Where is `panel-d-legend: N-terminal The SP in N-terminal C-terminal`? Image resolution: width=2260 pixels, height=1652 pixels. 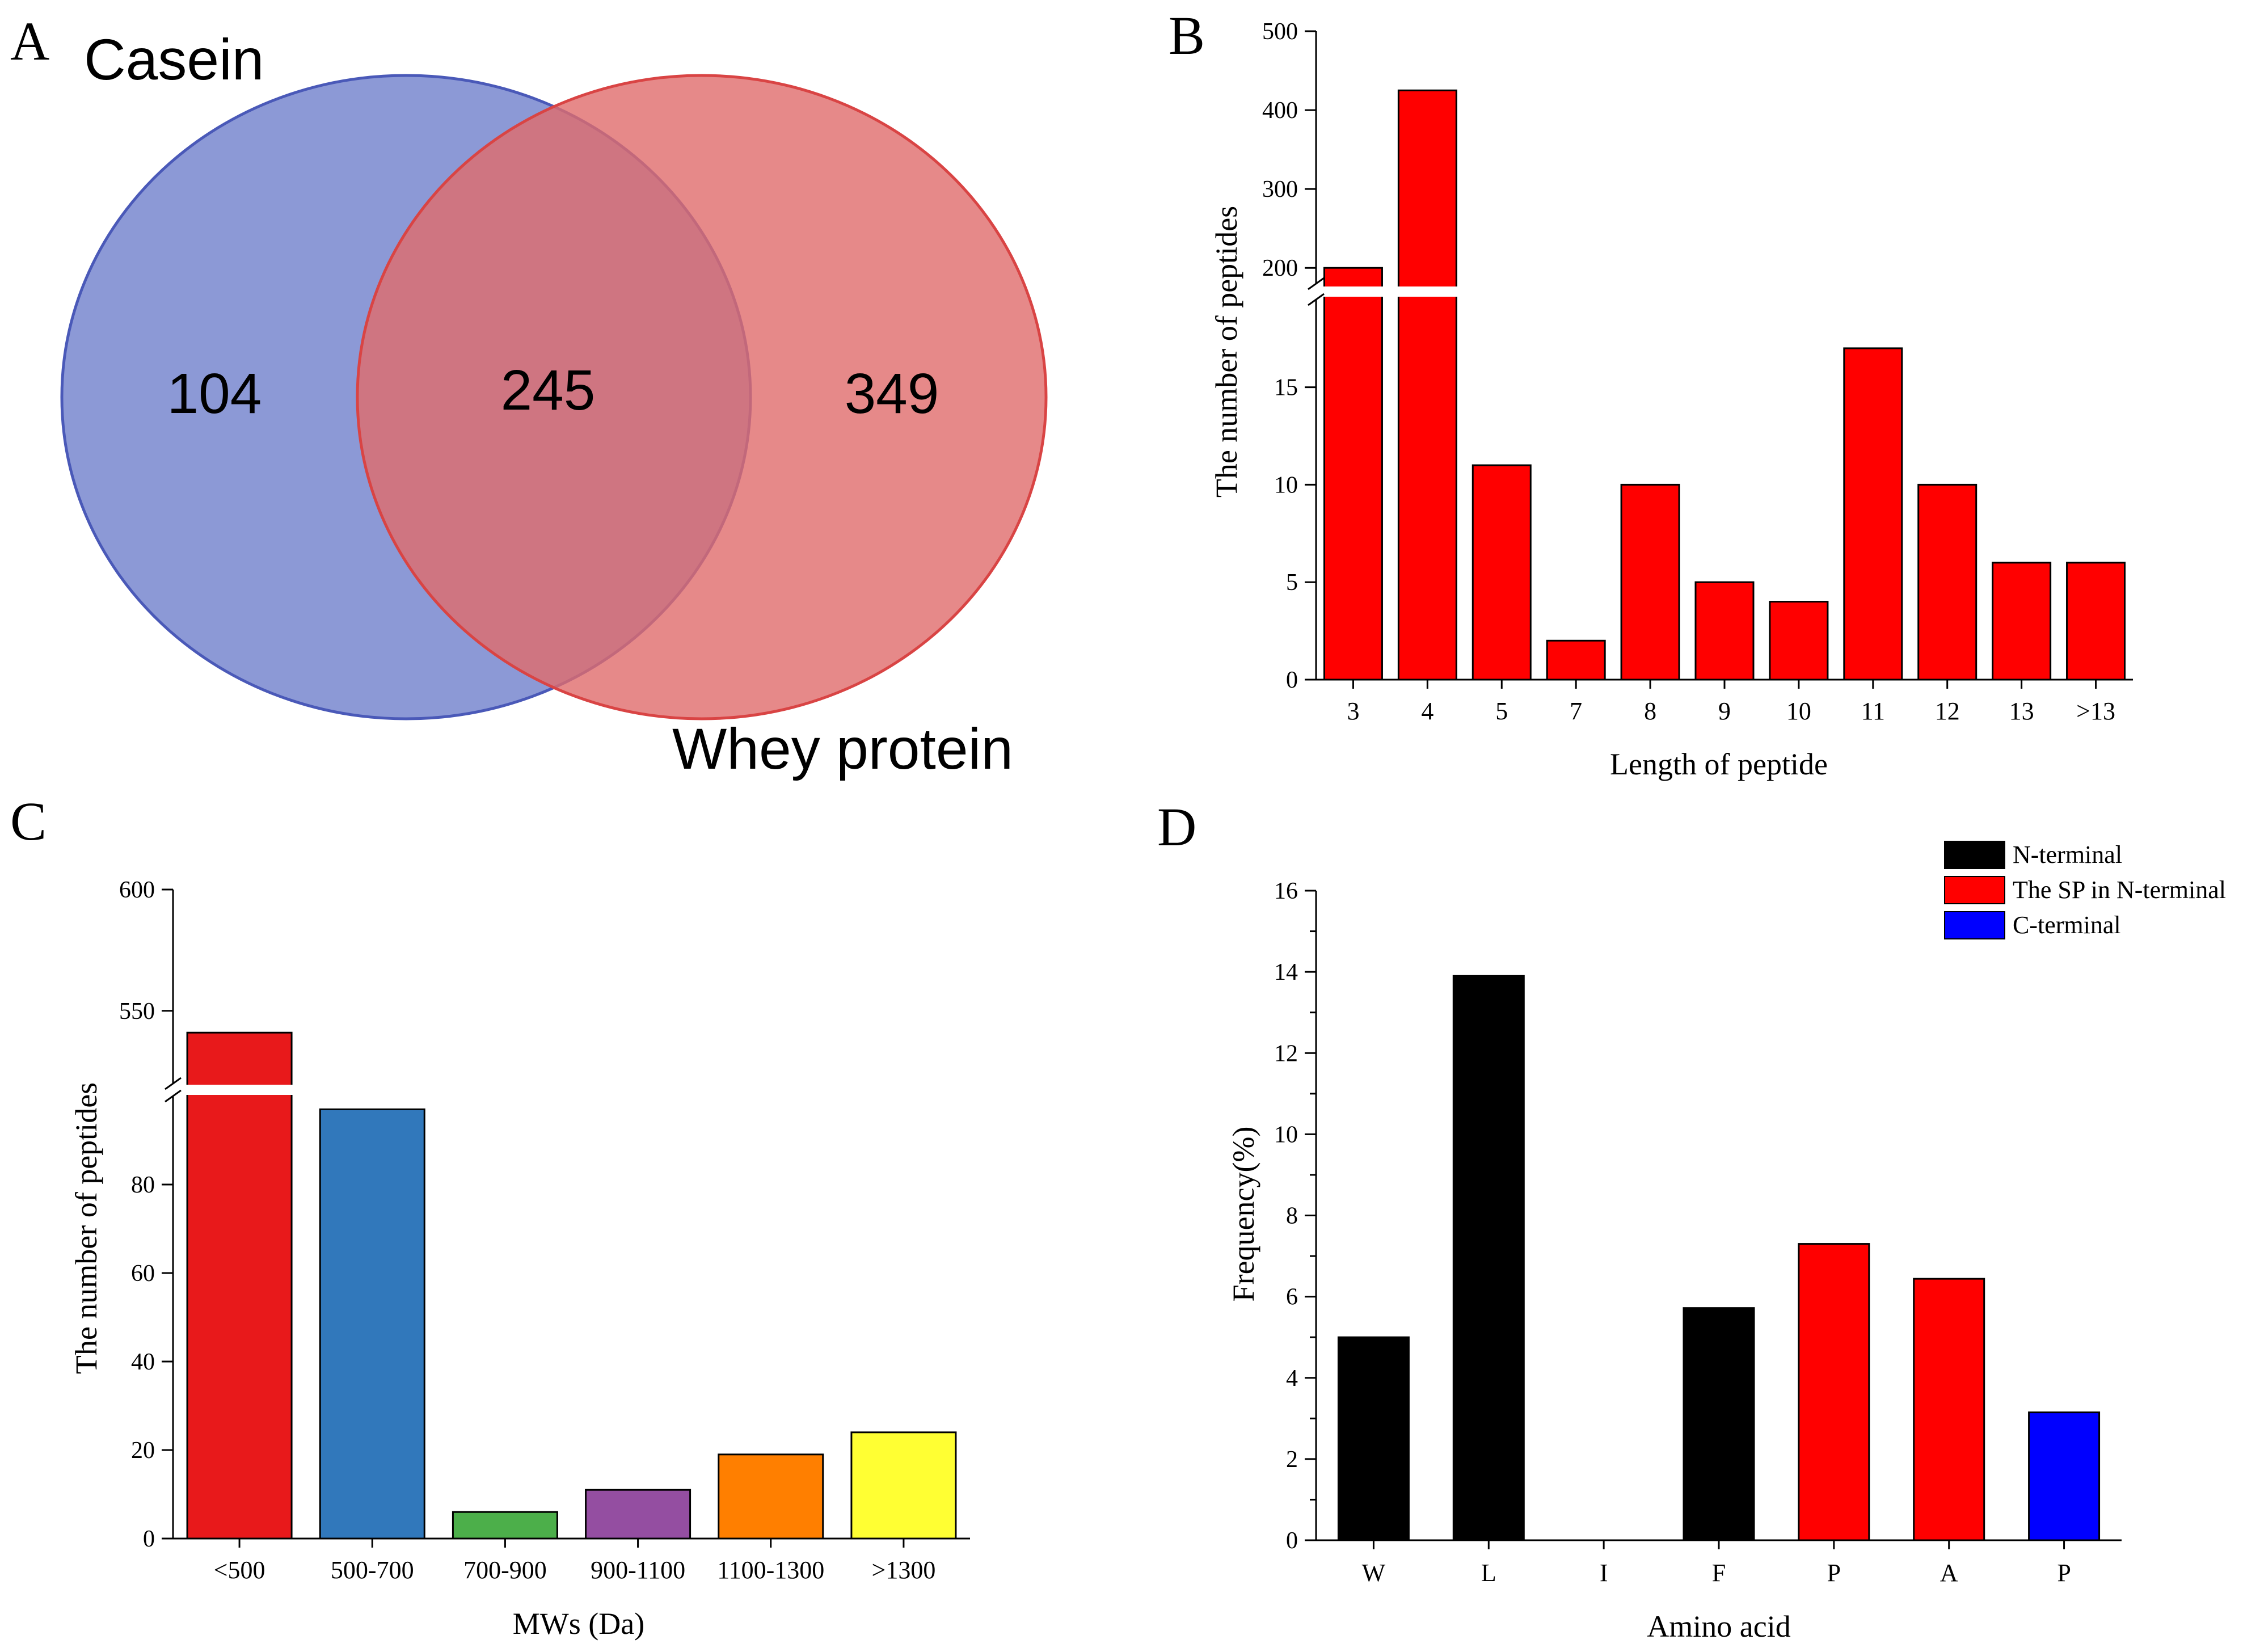 panel-d-legend: N-terminal The SP in N-terminal C-terminal is located at coordinates (2085, 890).